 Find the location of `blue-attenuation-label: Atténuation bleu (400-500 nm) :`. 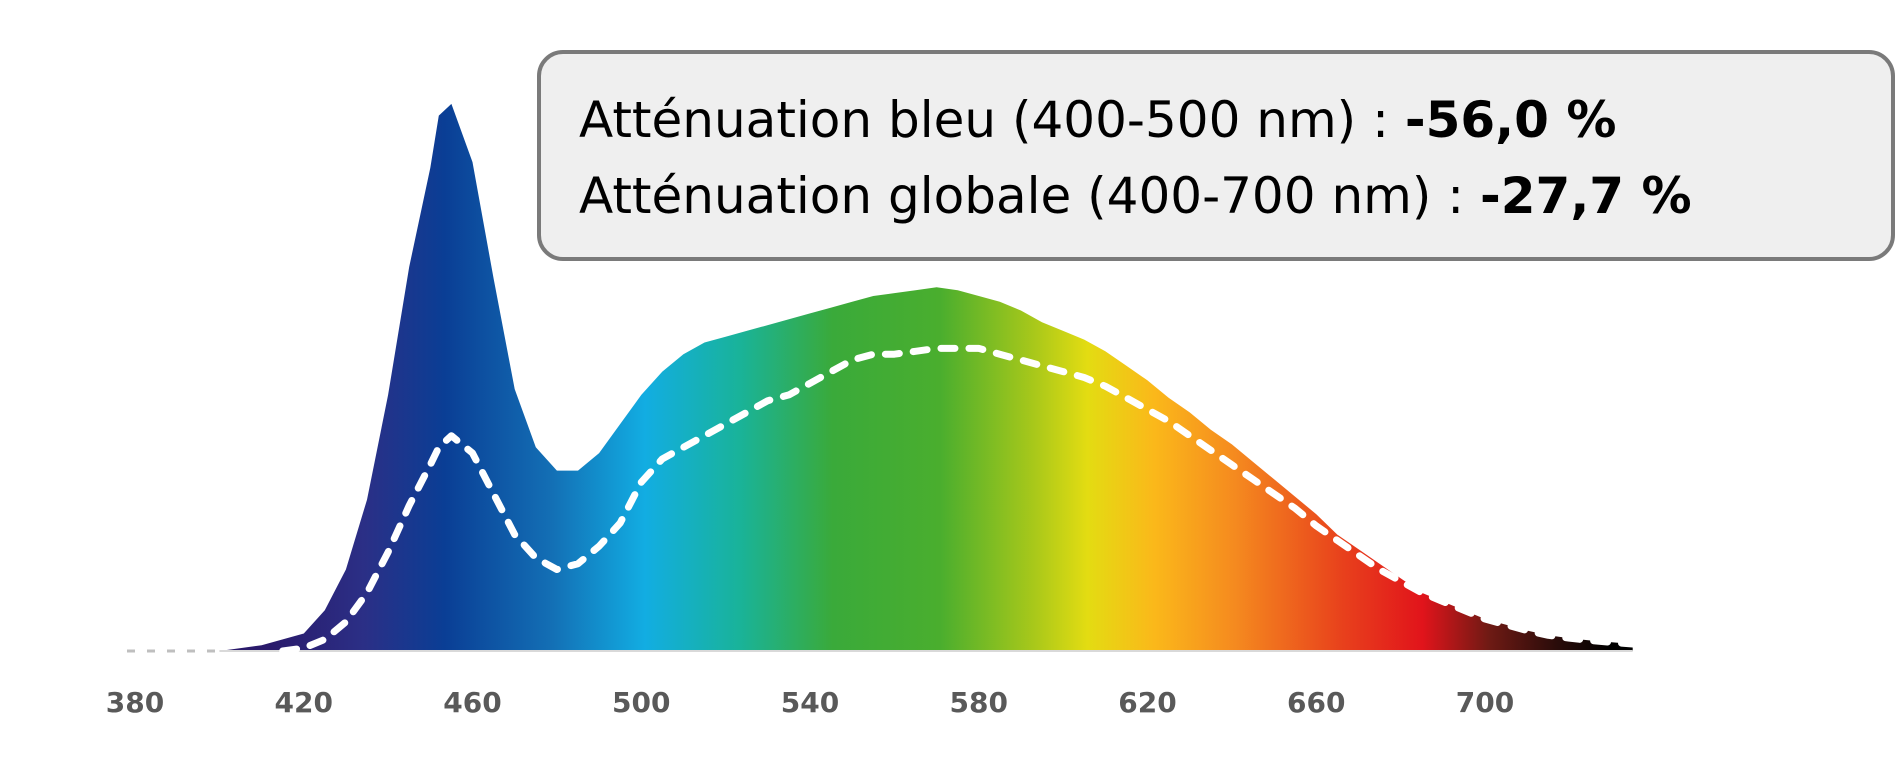

blue-attenuation-label: Atténuation bleu (400-500 nm) : is located at coordinates (992, 120).